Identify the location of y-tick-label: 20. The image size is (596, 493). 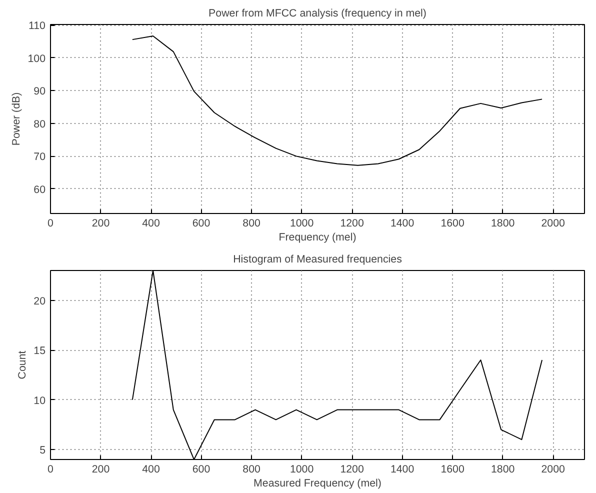
(40, 301).